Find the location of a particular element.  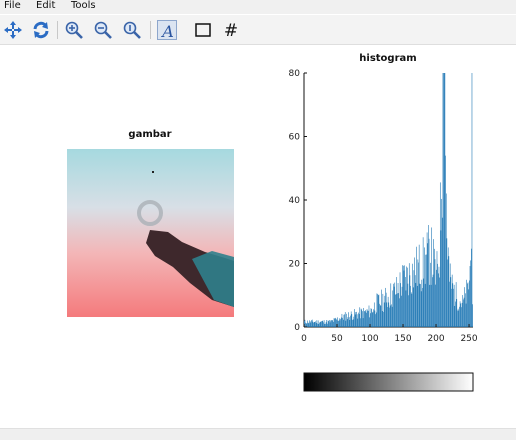

y-tick-label: 60 is located at coordinates (295, 138).